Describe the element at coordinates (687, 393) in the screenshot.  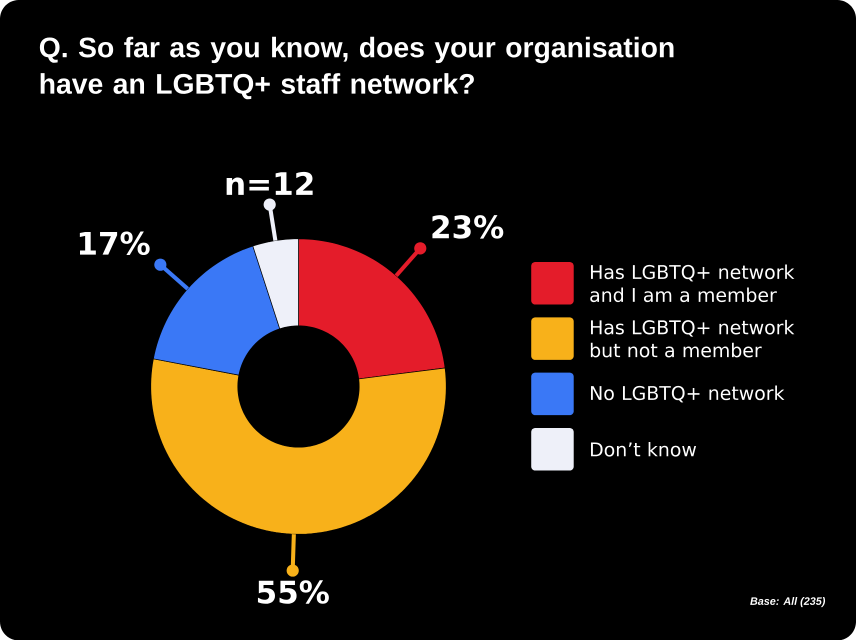
I see `legend-label: No LGBTQ+ network` at that location.